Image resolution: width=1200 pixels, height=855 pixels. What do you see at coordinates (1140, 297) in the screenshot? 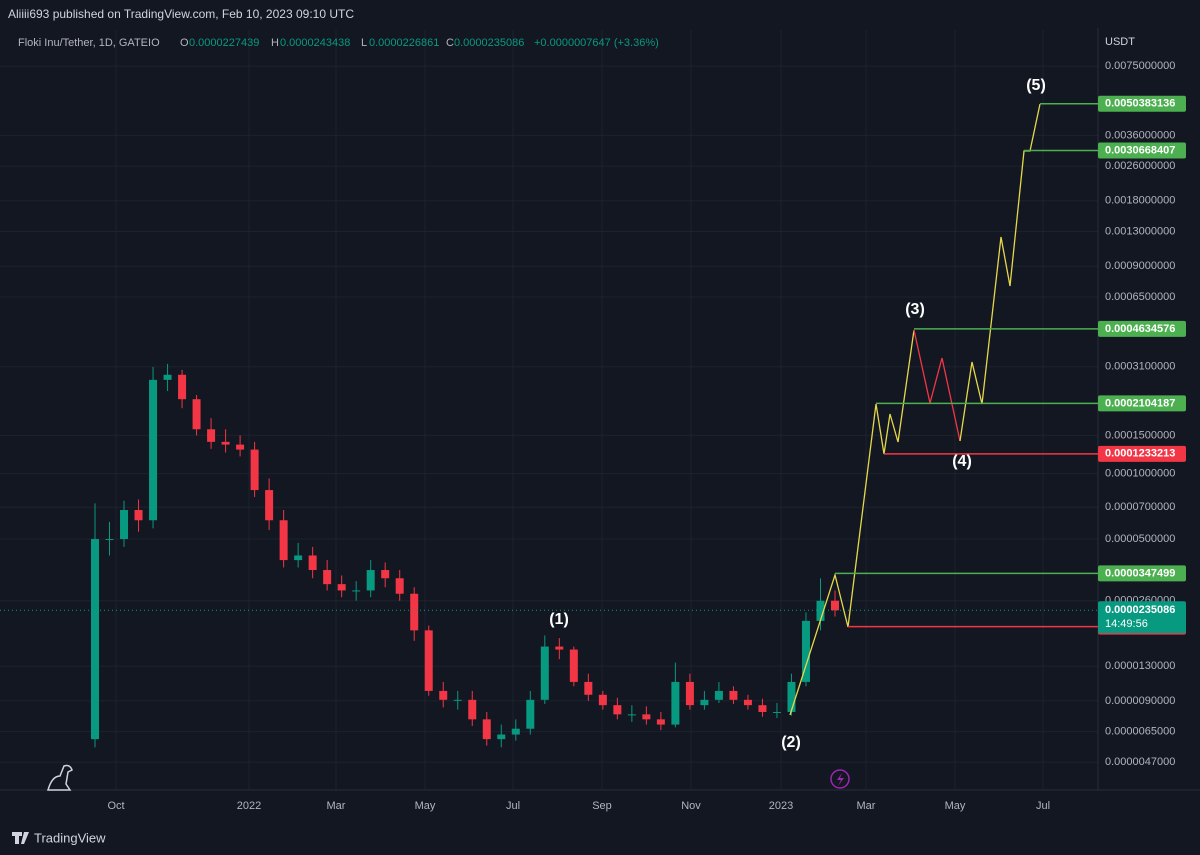
I see `price-tick-label: 0.0006500000` at bounding box center [1140, 297].